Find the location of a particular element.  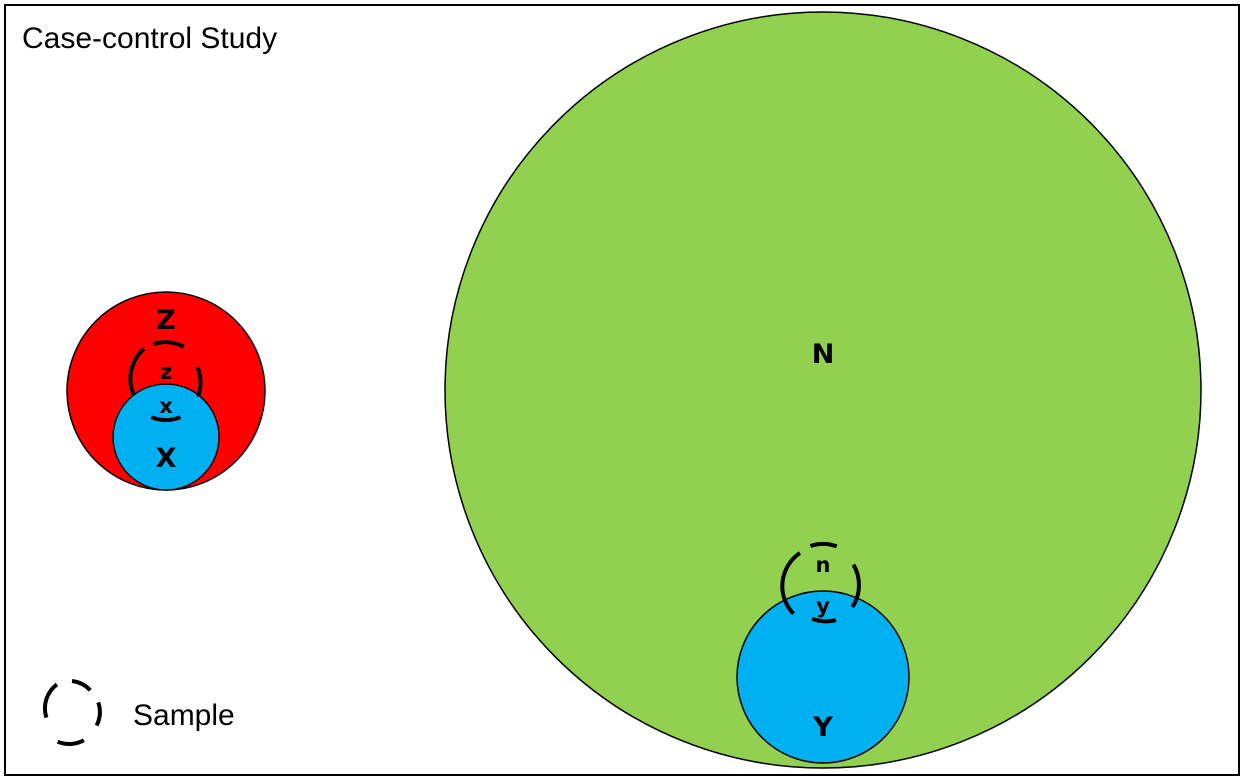

label-Y: Y is located at coordinates (822, 727).